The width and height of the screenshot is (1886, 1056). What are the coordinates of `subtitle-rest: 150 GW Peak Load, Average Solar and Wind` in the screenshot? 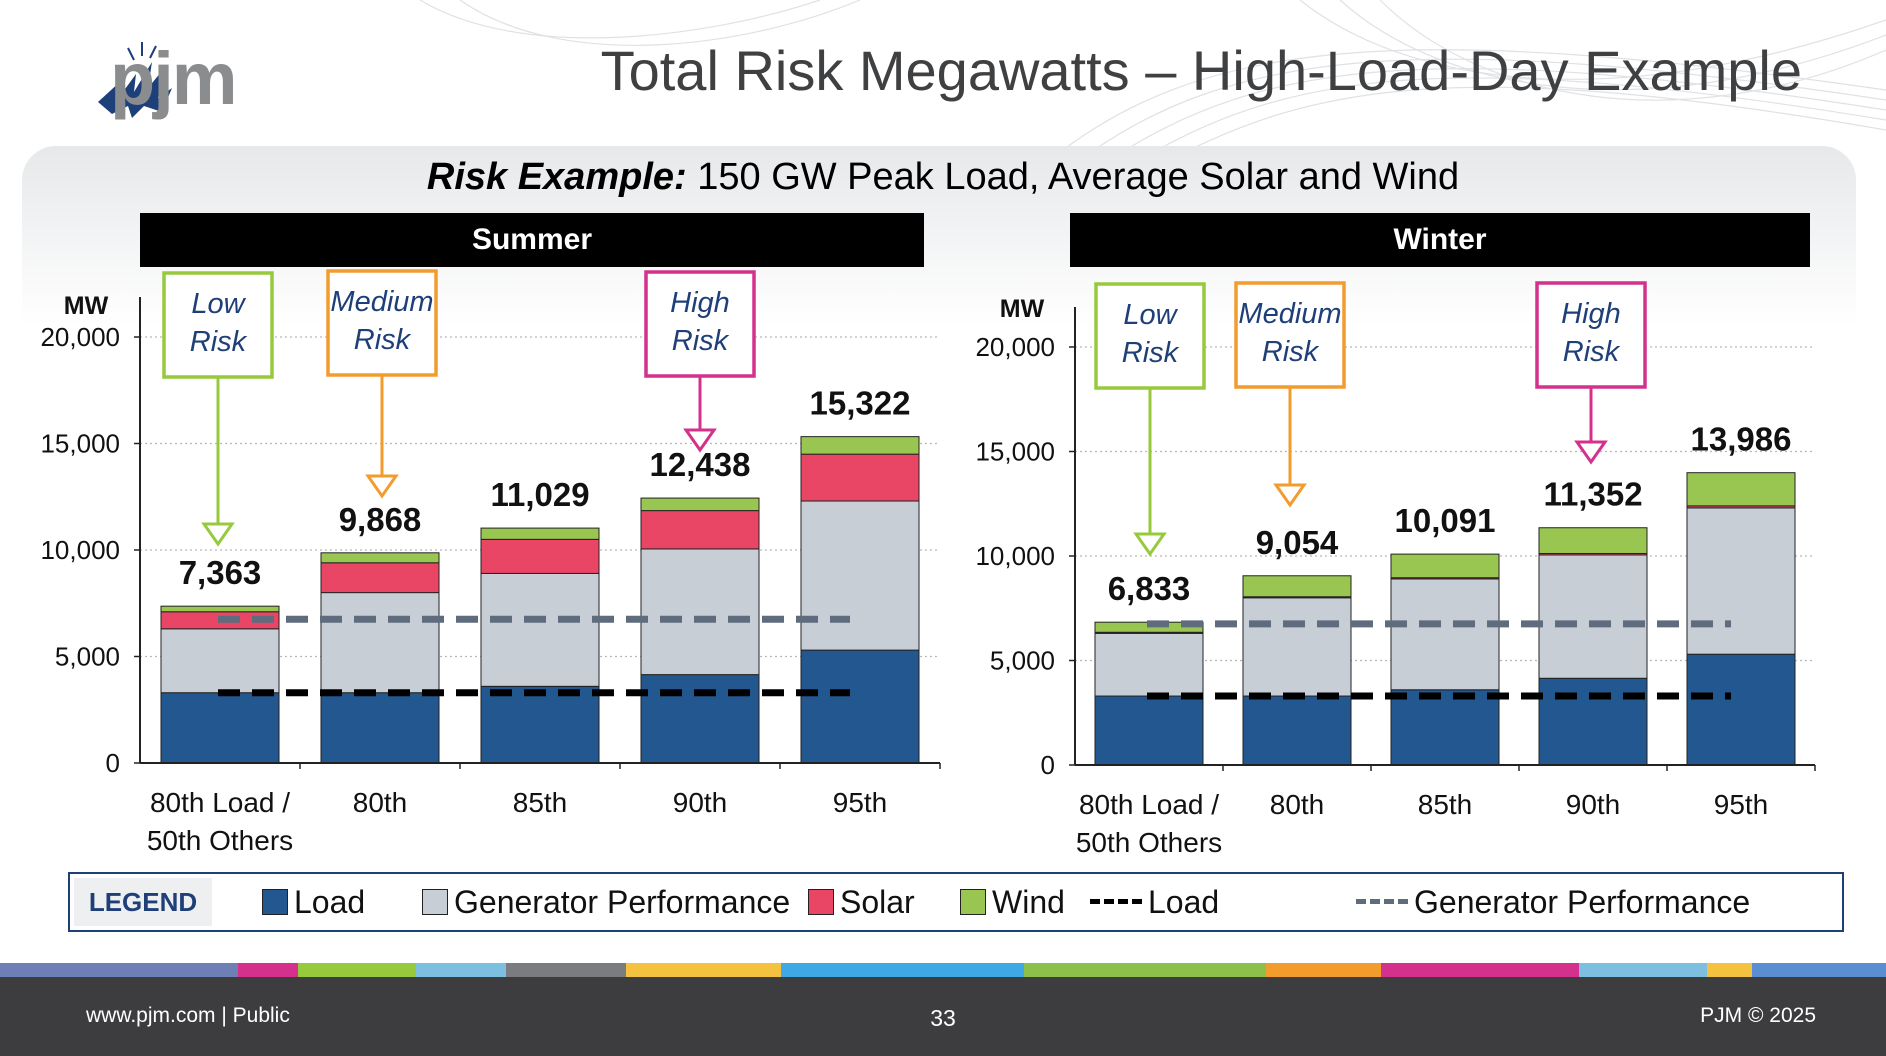 It's located at (1073, 177).